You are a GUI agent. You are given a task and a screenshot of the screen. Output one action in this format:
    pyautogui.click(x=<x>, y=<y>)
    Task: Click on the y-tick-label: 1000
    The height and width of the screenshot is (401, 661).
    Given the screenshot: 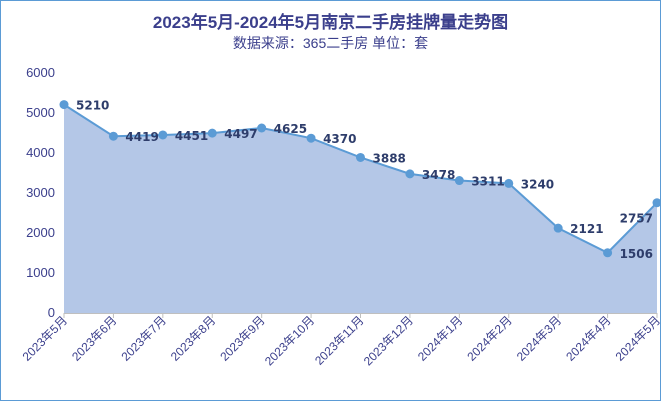 What is the action you would take?
    pyautogui.click(x=40, y=272)
    